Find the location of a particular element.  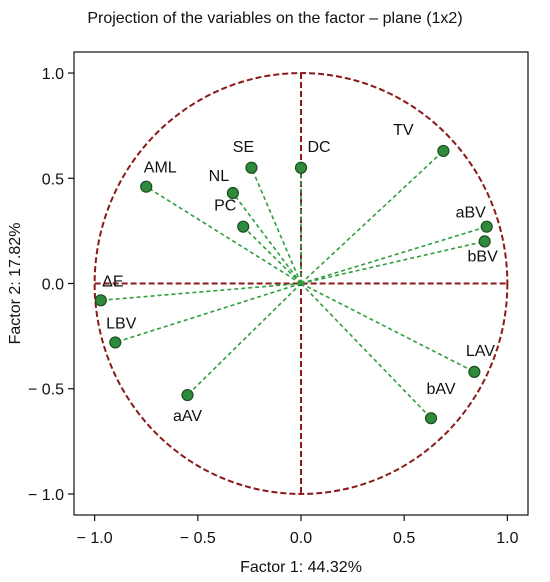

vector-abv is located at coordinates (393, 255).